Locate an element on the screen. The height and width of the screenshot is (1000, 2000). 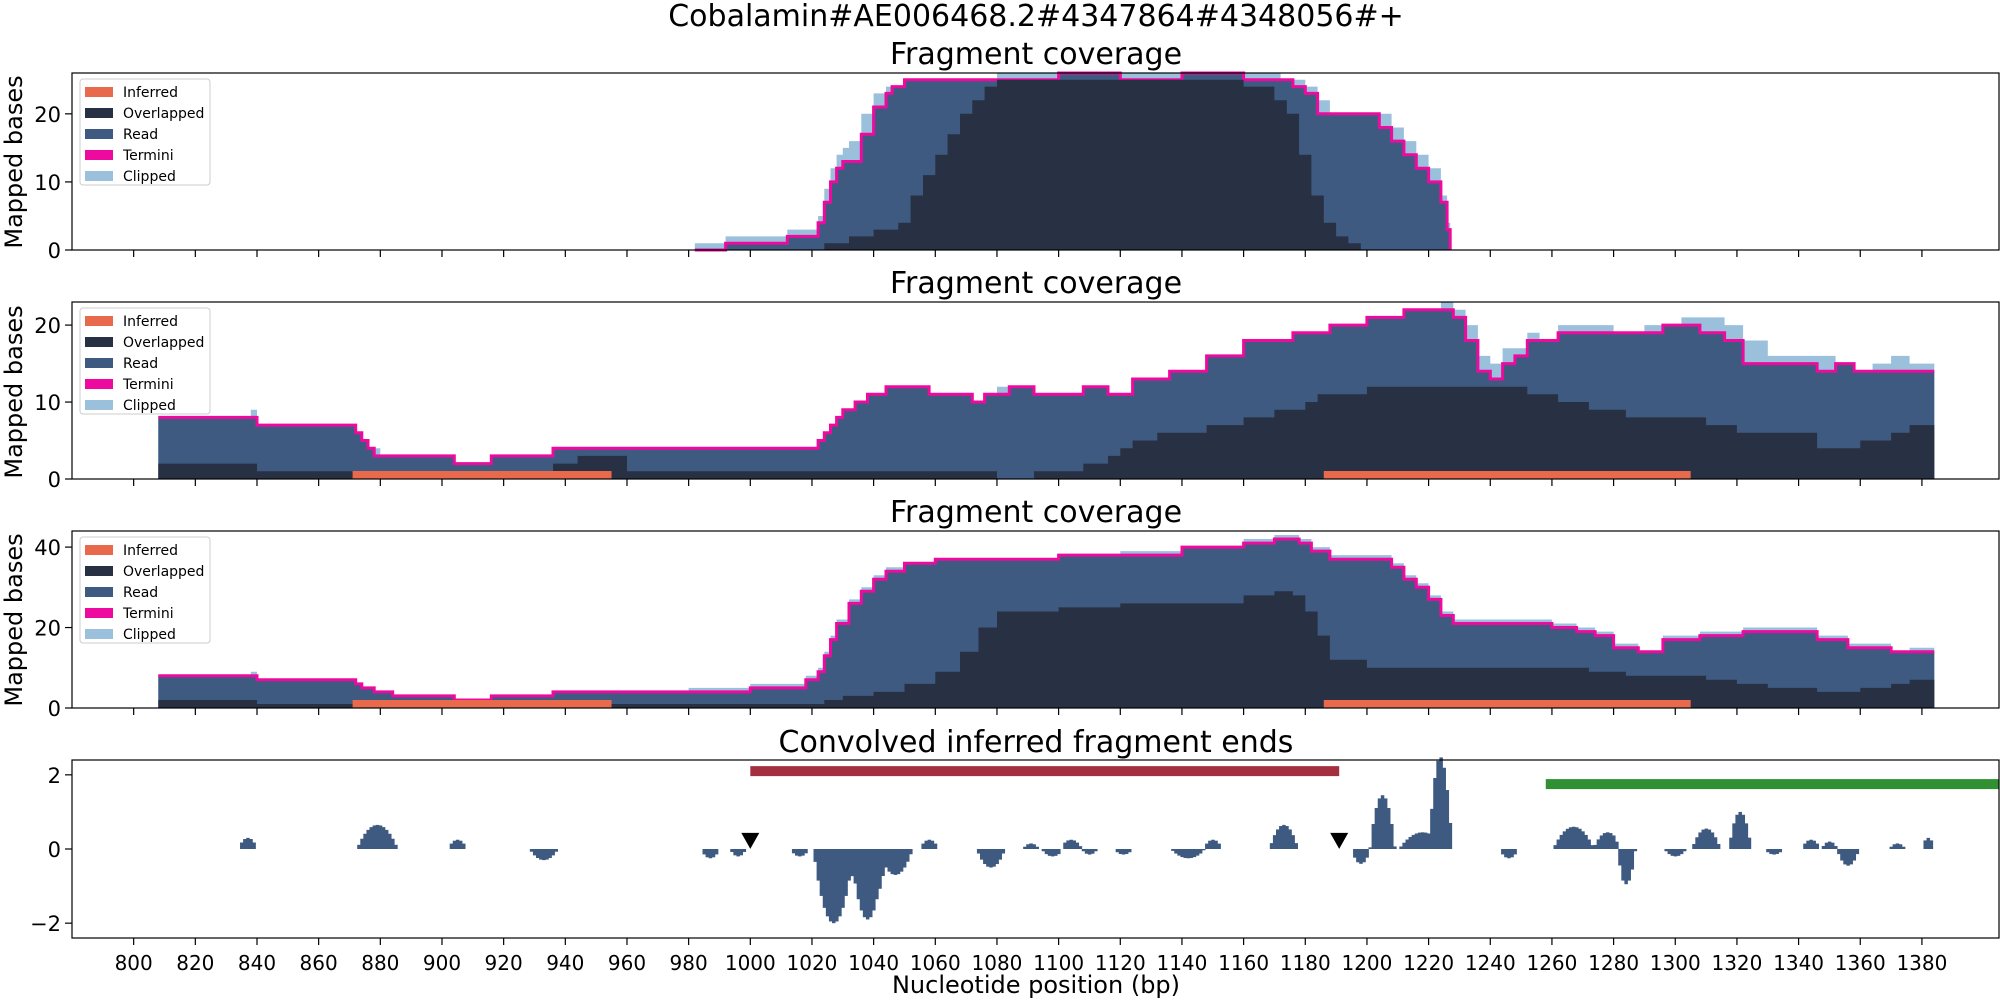
panel-2-title: Fragment coverage is located at coordinates (1036, 283).